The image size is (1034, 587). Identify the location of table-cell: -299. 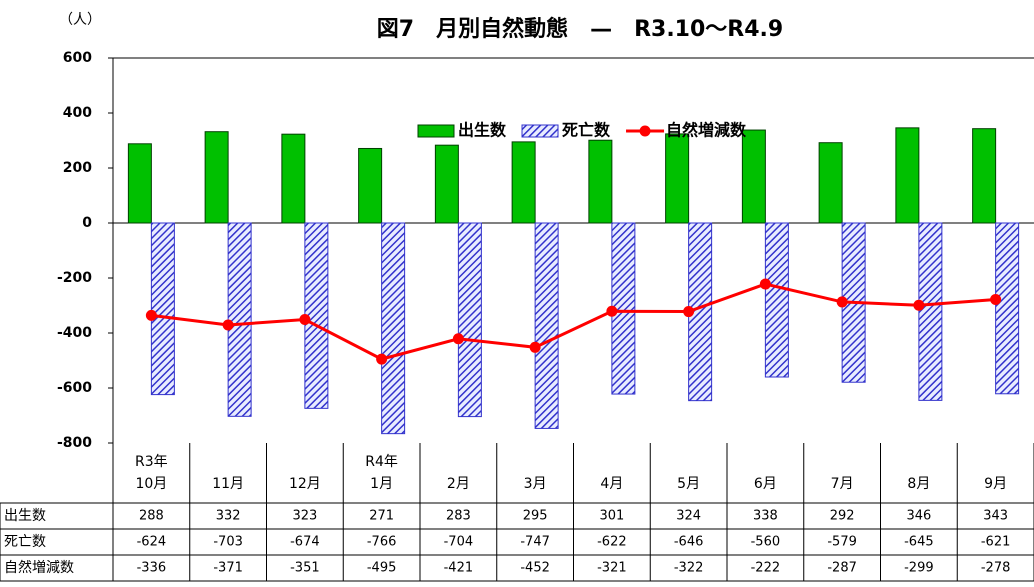
(919, 568).